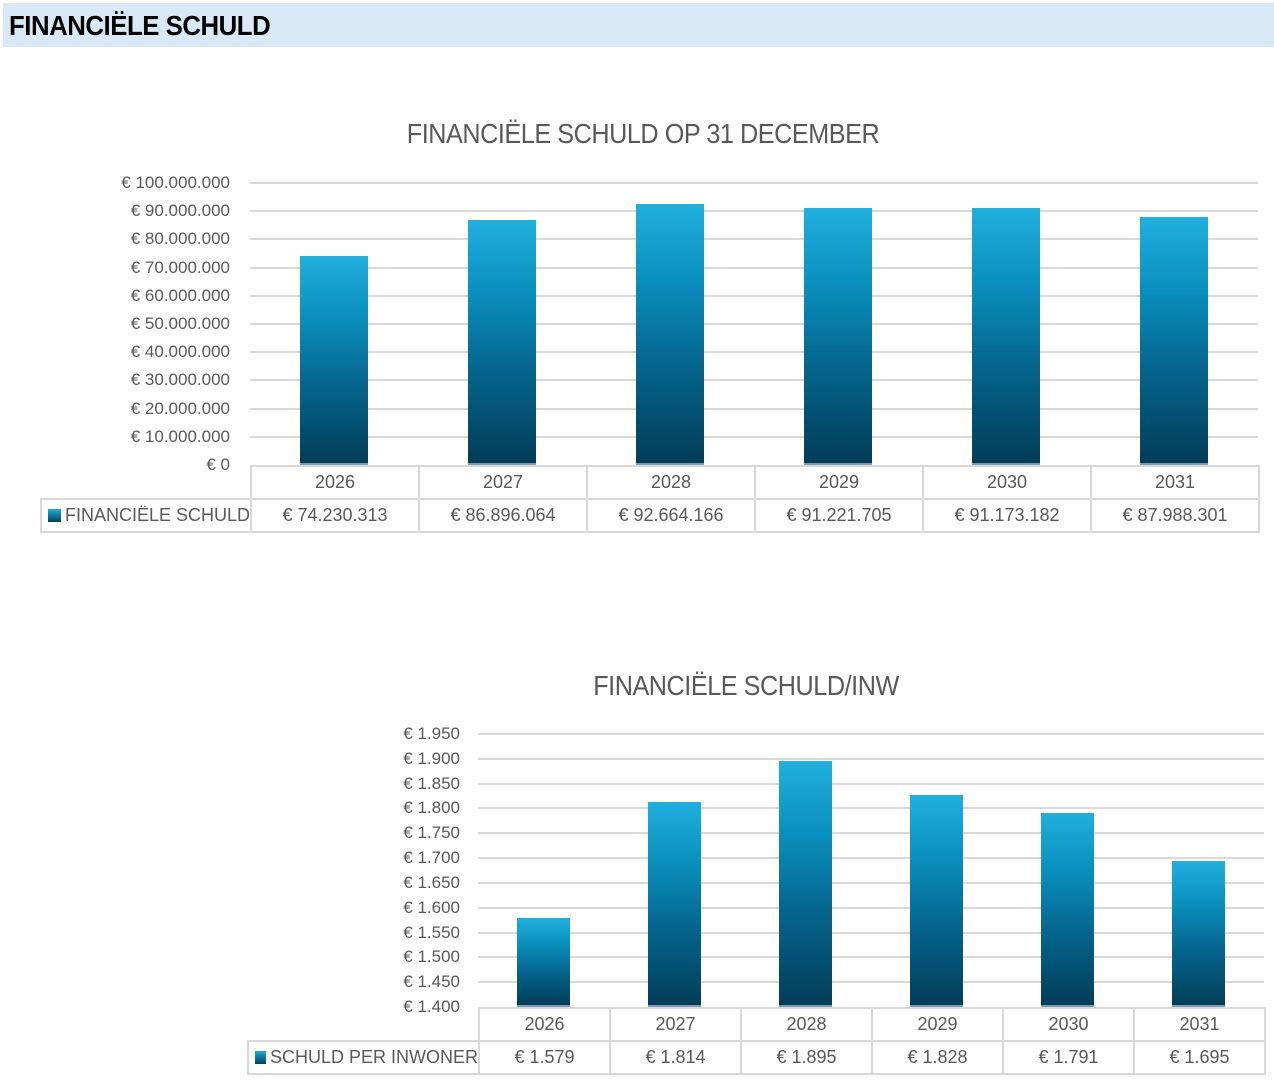 This screenshot has height=1090, width=1274. I want to click on table-header-year: 2030, so click(1068, 1024).